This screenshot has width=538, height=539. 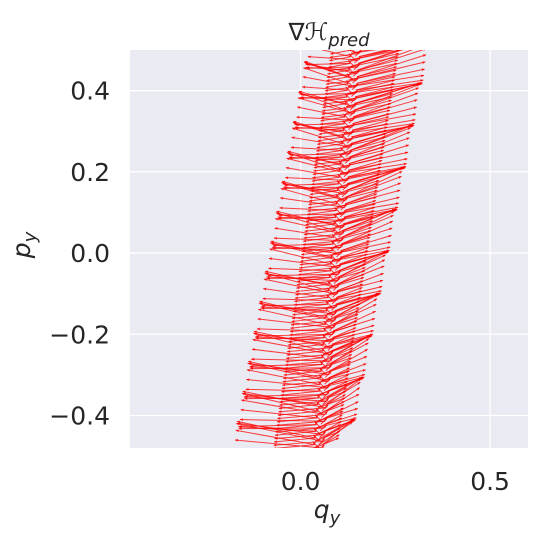 I want to click on y-tick-labels: −0.4 −0.2 0.0 0.2 0.4, so click(x=79, y=254).